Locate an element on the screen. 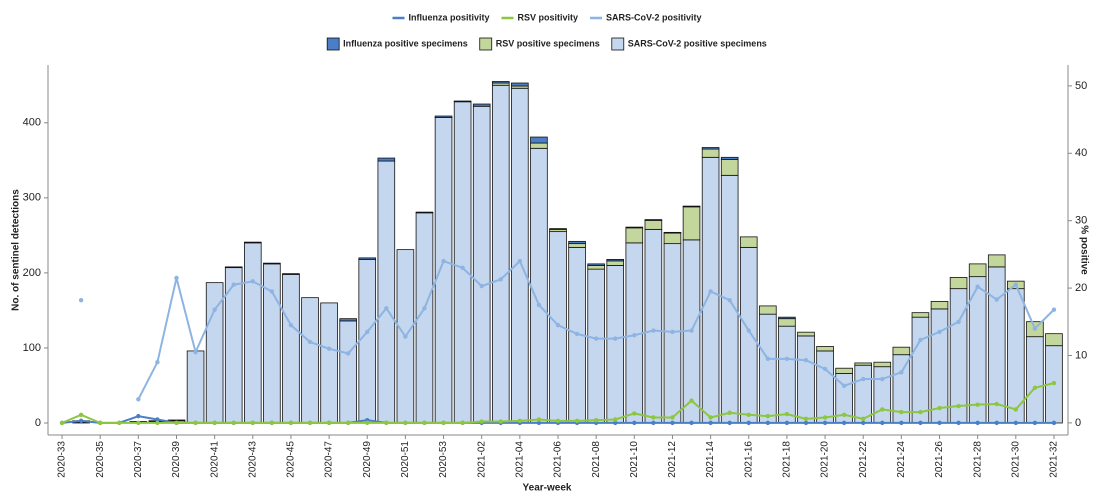 The width and height of the screenshot is (1094, 494). y2-tick-label: 0 is located at coordinates (1078, 423).